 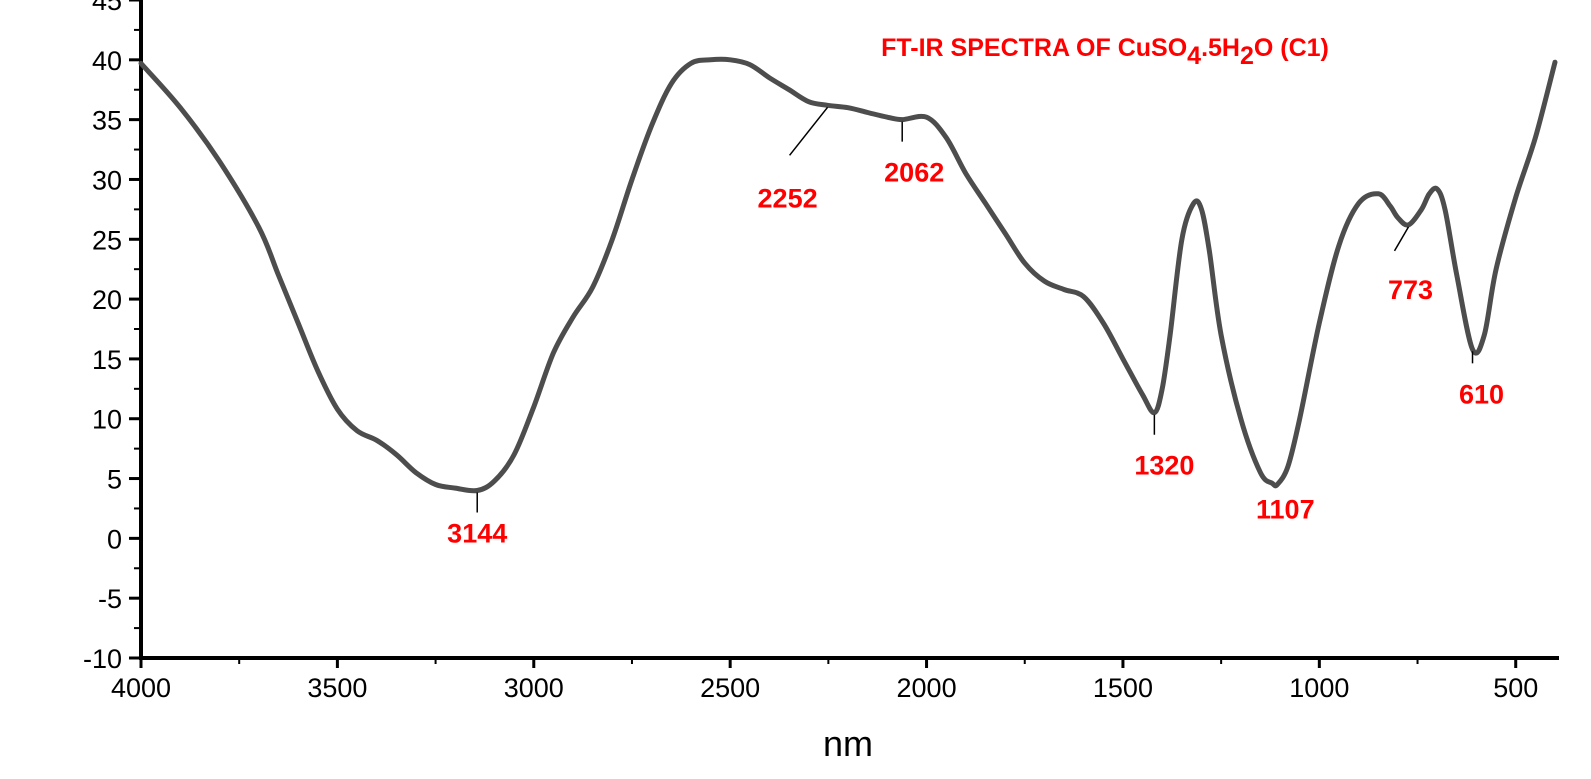 What do you see at coordinates (107, 300) in the screenshot?
I see `y-tick-label: 20` at bounding box center [107, 300].